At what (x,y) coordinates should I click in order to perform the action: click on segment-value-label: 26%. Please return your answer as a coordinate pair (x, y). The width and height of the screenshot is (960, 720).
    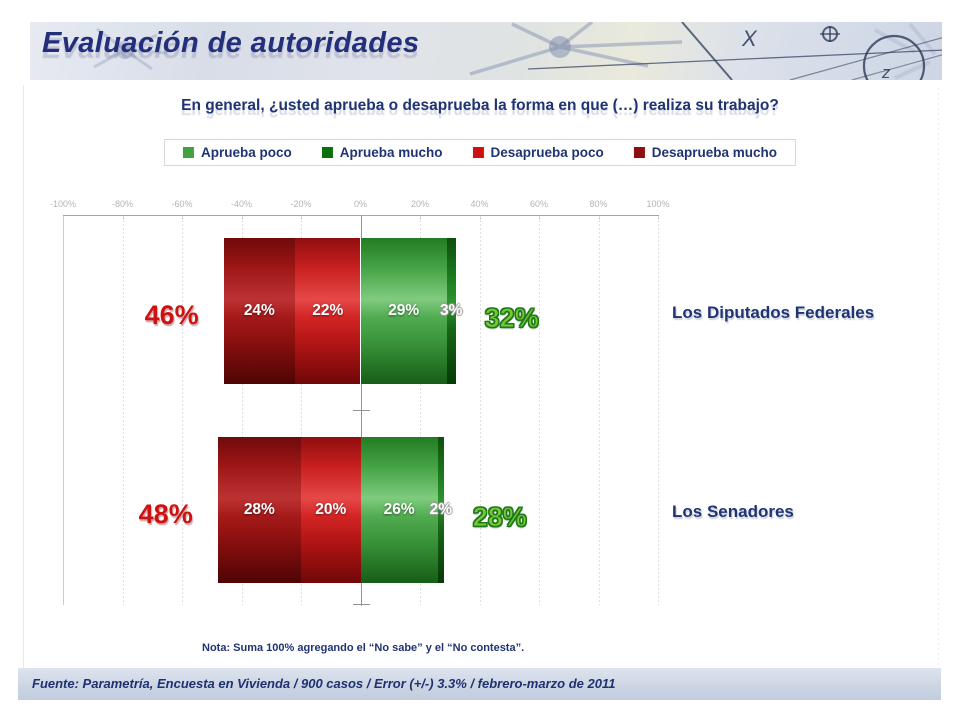
    Looking at the image, I should click on (399, 509).